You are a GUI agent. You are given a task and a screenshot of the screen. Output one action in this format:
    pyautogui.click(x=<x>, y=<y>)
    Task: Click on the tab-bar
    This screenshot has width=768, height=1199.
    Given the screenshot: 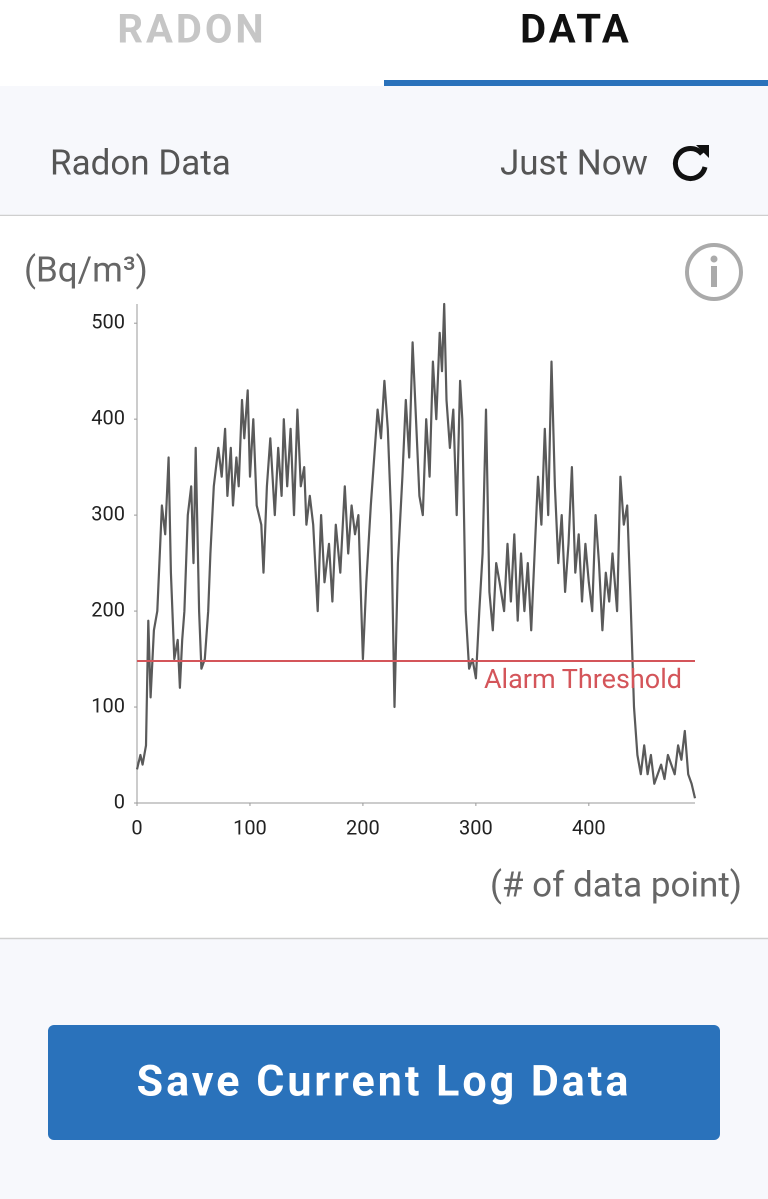 What is the action you would take?
    pyautogui.click(x=384, y=43)
    